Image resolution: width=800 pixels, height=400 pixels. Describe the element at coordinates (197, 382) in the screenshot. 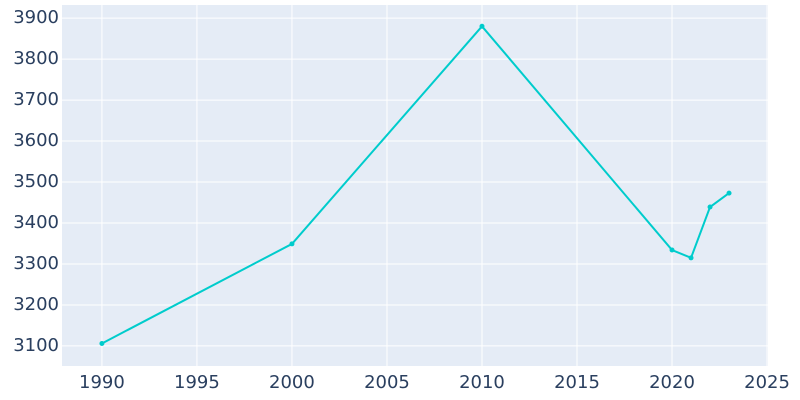

I see `x-tick-label: 1995` at that location.